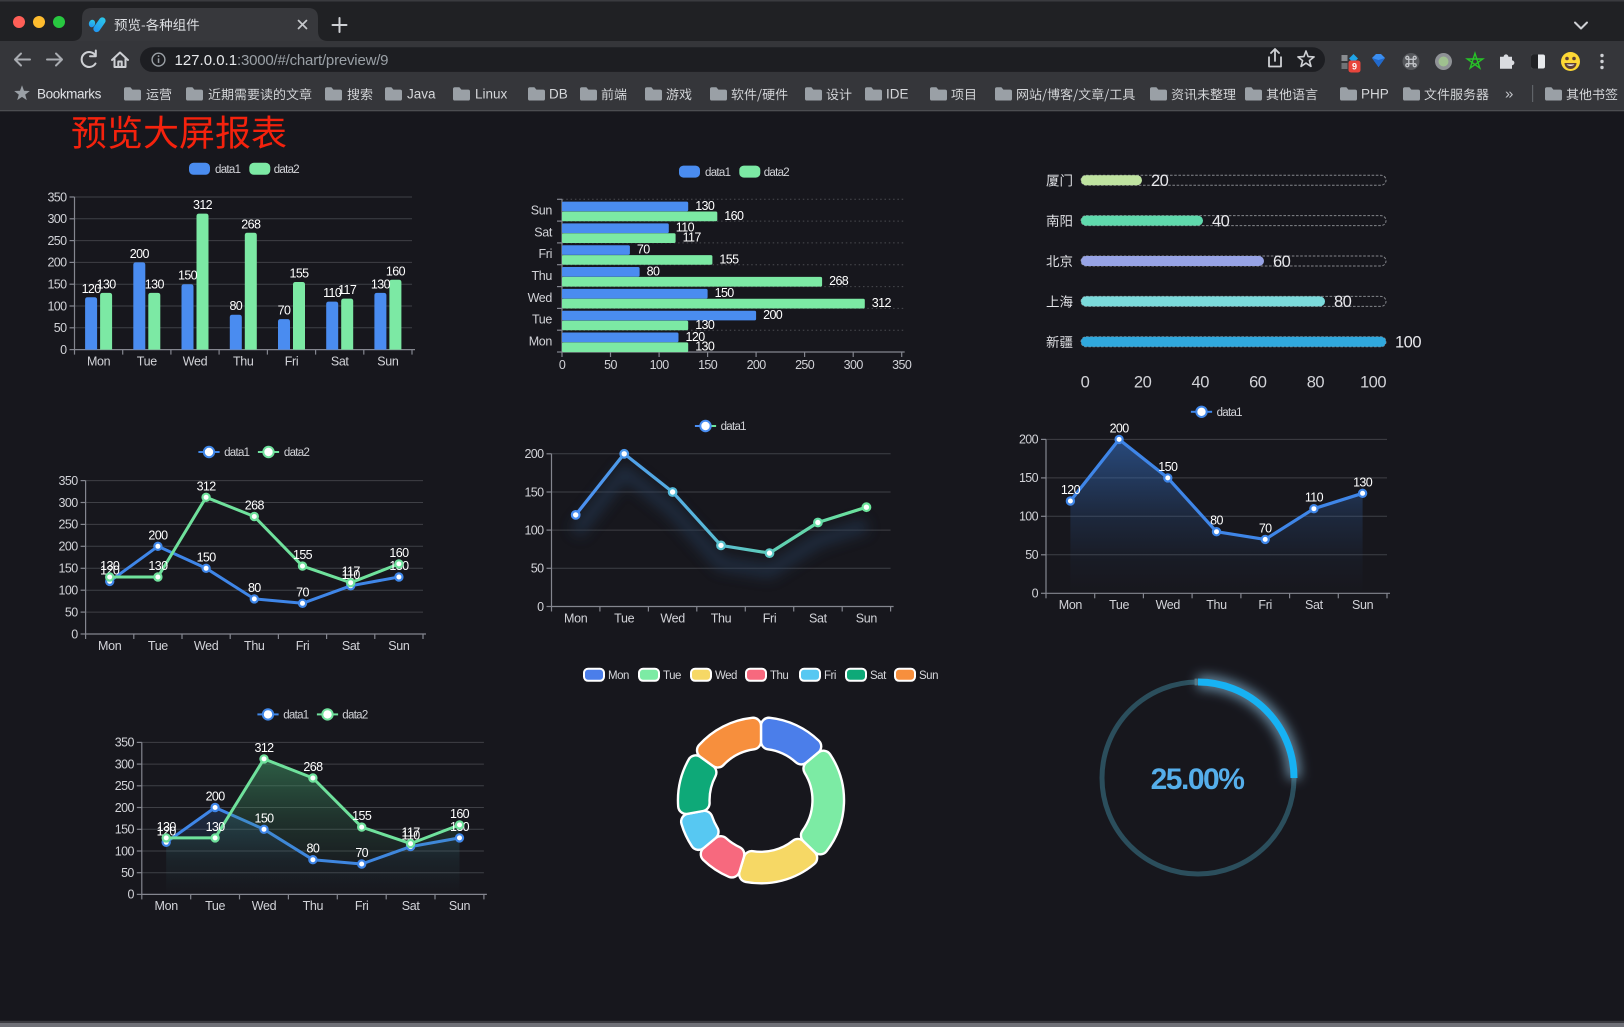  Describe the element at coordinates (672, 618) in the screenshot. I see `svg-text: Wed` at that location.